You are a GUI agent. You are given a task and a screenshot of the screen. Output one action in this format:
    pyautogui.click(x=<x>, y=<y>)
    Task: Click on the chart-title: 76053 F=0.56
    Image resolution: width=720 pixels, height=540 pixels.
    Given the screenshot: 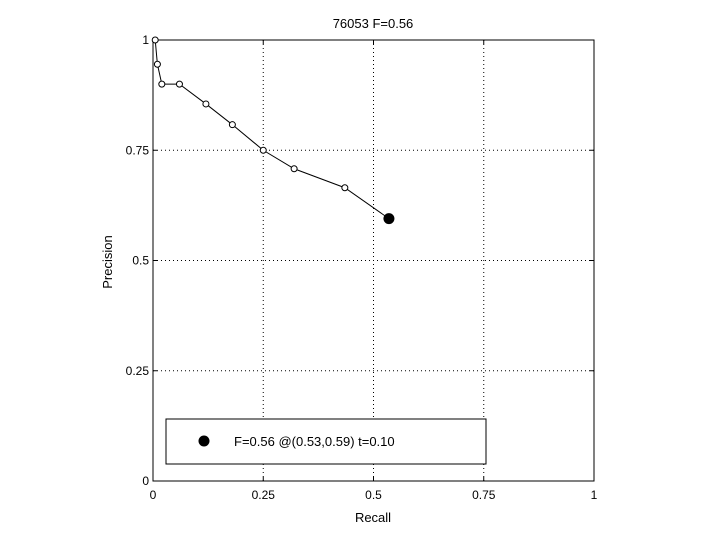 What is the action you would take?
    pyautogui.click(x=373, y=23)
    